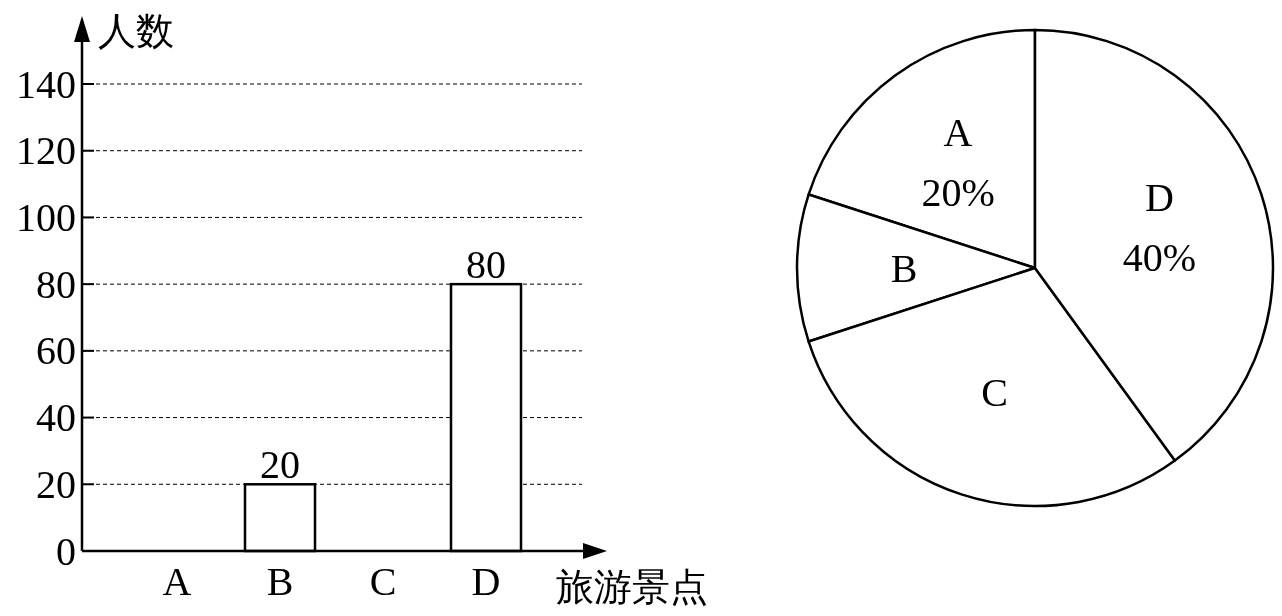 The image size is (1282, 616). What do you see at coordinates (56, 418) in the screenshot?
I see `y-tick-label: 40` at bounding box center [56, 418].